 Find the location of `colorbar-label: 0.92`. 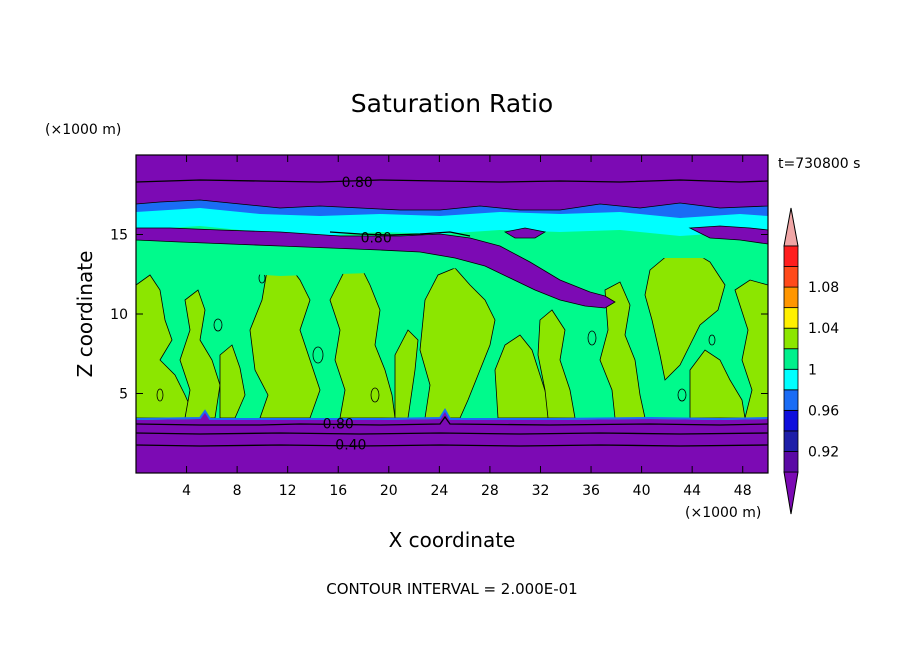

colorbar-label: 0.92 is located at coordinates (823, 452).